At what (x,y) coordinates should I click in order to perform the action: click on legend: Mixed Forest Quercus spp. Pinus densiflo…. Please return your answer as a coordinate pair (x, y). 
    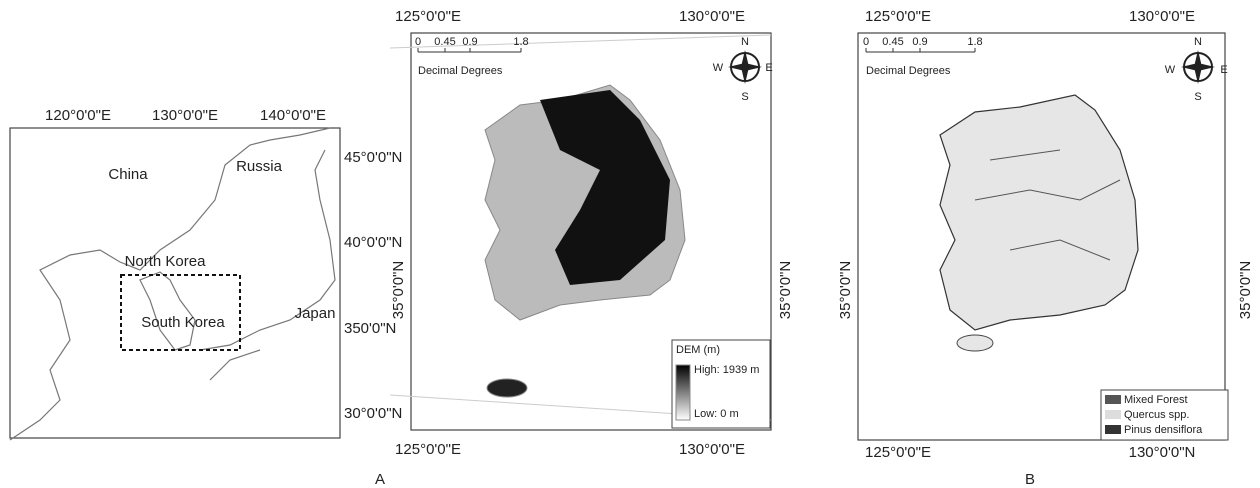
    Looking at the image, I should click on (1164, 415).